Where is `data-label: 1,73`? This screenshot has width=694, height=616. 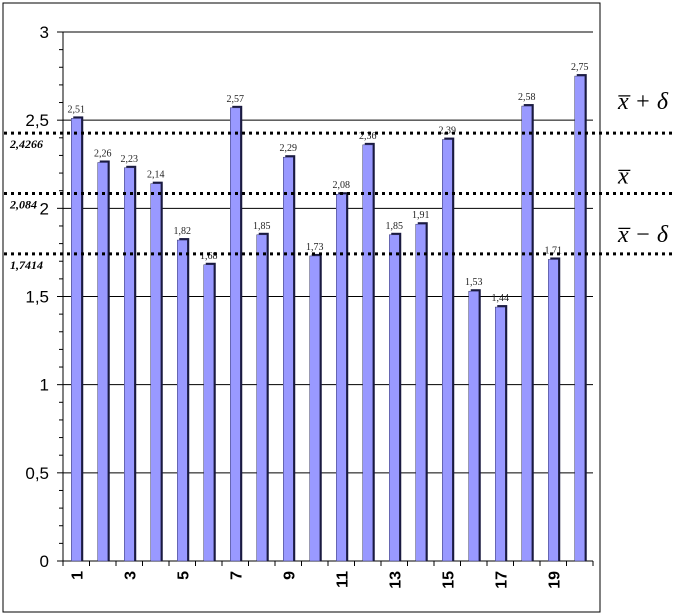
data-label: 1,73 is located at coordinates (315, 247).